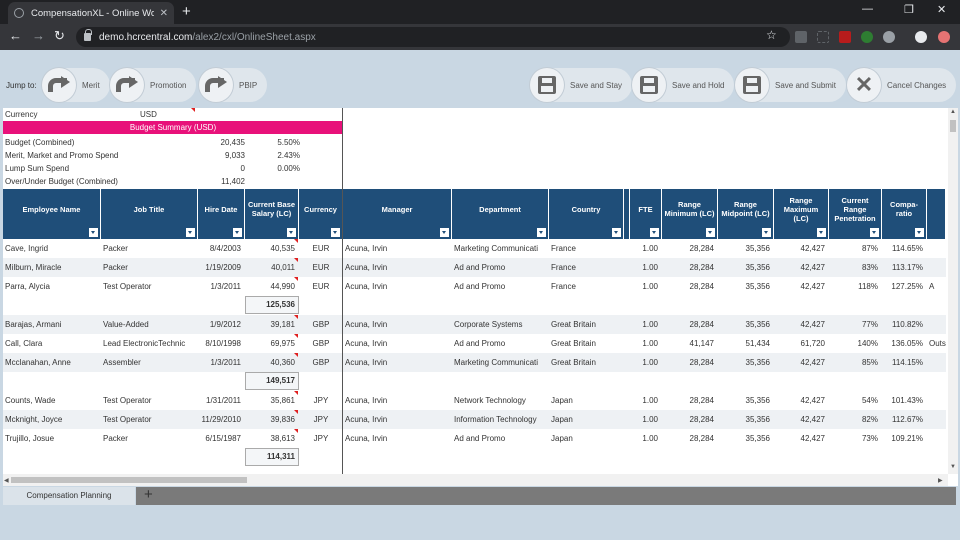  I want to click on column-header: Manager, so click(397, 214).